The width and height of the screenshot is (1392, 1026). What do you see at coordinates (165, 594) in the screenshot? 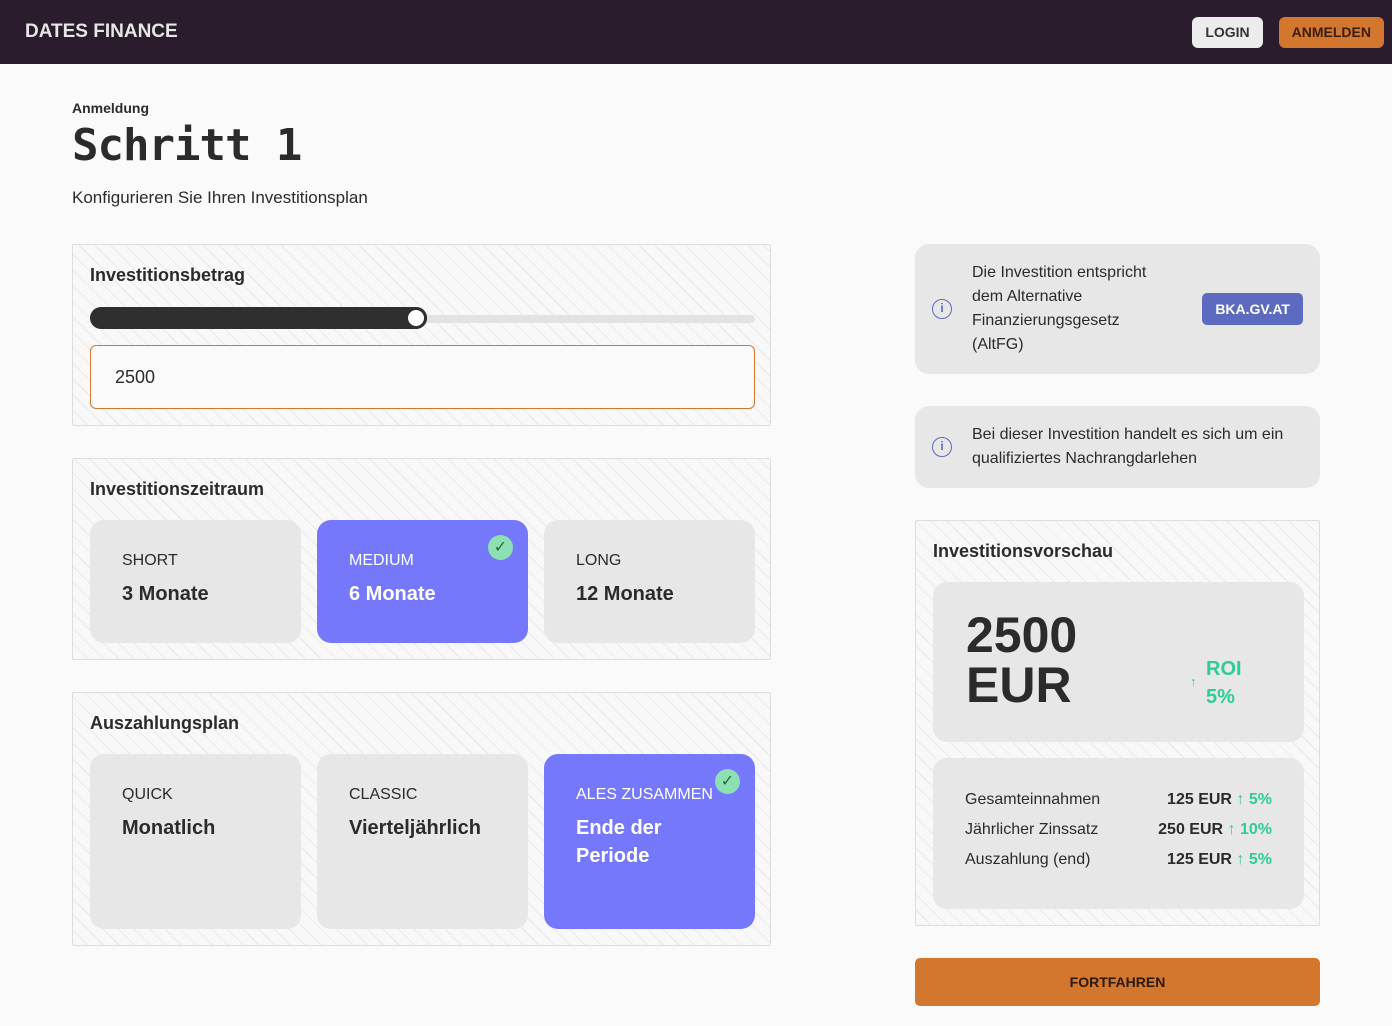
I see `option-value: 3 Monate` at bounding box center [165, 594].